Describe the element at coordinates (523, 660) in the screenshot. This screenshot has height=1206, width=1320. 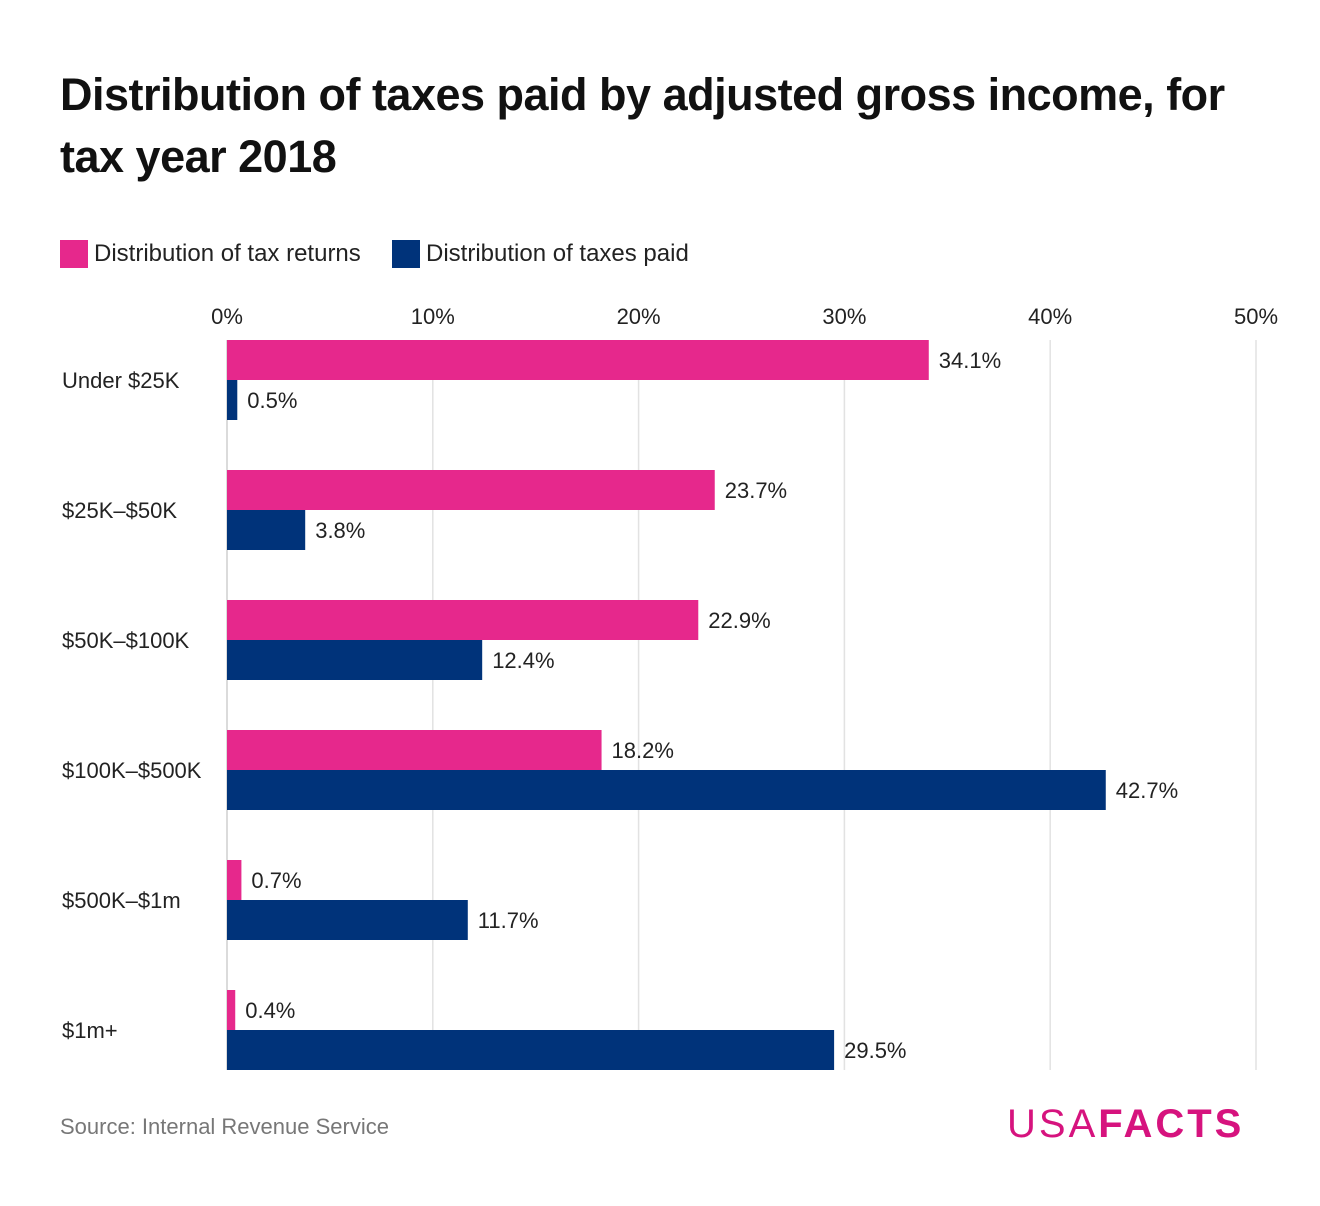
I see `data-label: 12.4%` at that location.